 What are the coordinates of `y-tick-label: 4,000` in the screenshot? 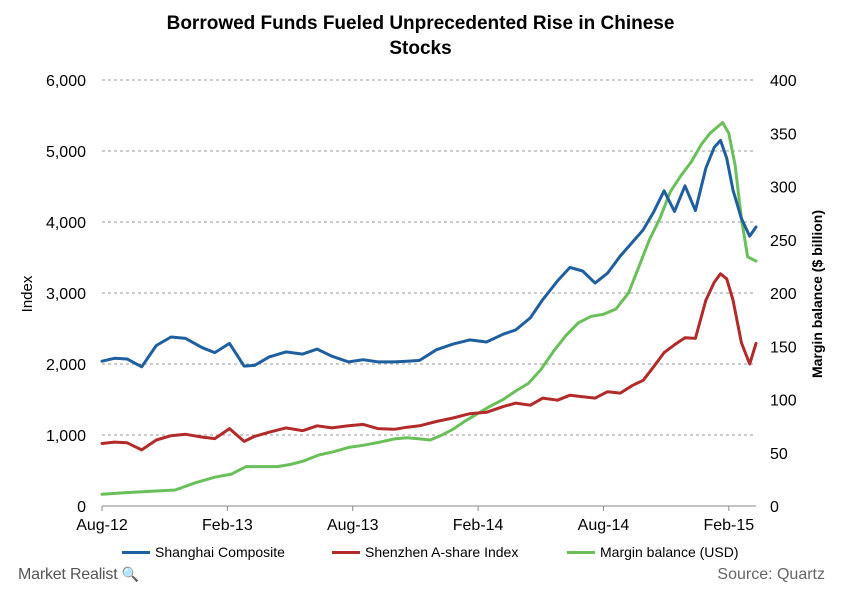 It's located at (66, 223).